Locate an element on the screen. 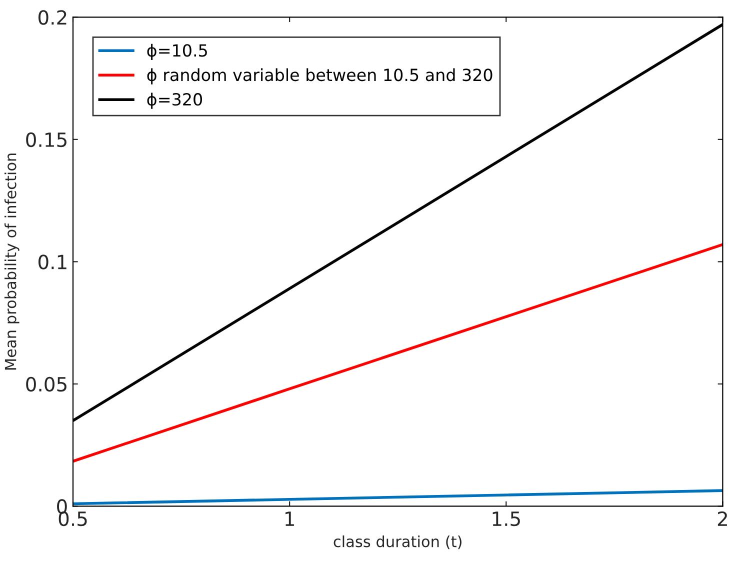 This screenshot has height=572, width=730. y-tick-label: 0.1 is located at coordinates (52, 262).